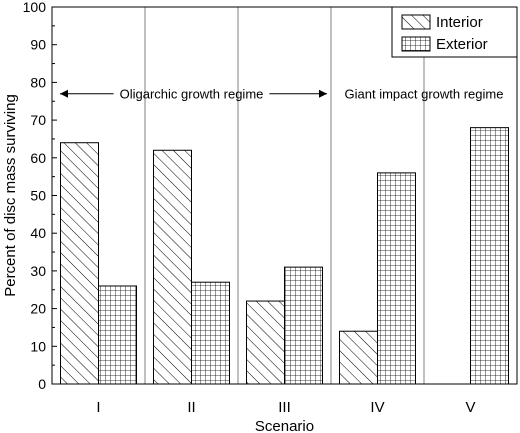 Image resolution: width=520 pixels, height=433 pixels. I want to click on y-tick-label: 70, so click(38, 120).